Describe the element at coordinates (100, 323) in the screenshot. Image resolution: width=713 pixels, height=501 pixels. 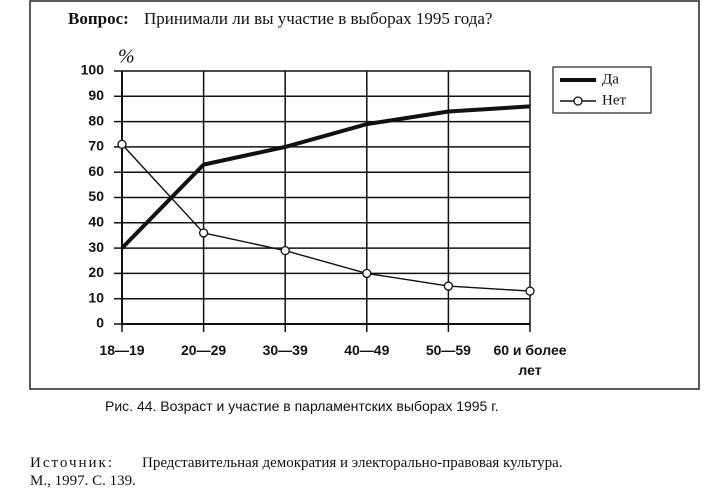
I see `y-tick-label: 0` at that location.